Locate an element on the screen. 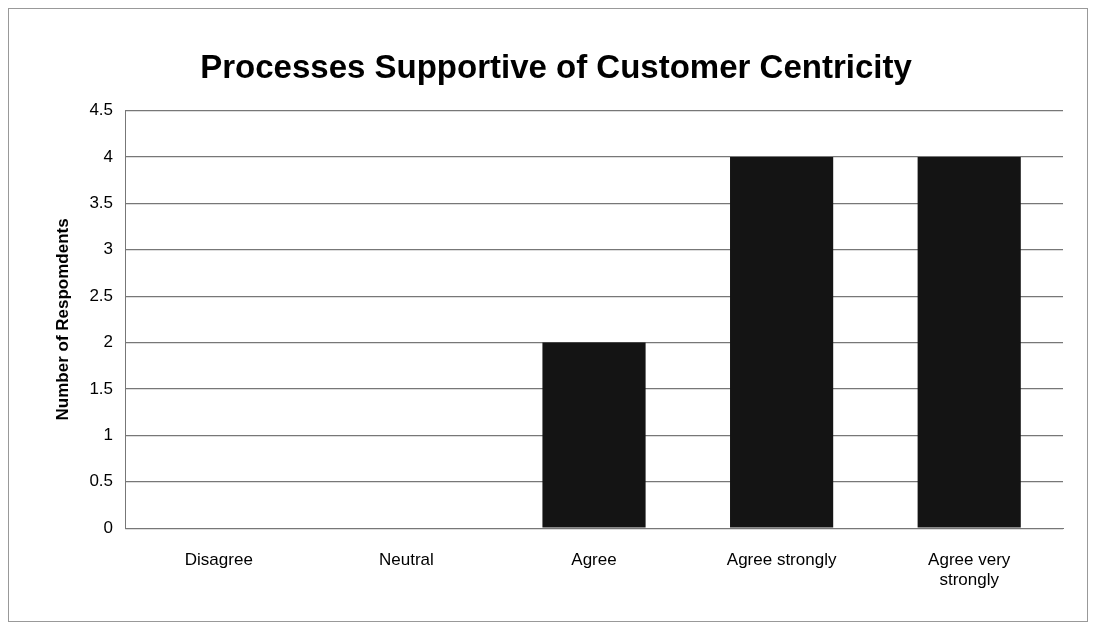 The image size is (1096, 630). y-tick-label: 3 is located at coordinates (108, 249).